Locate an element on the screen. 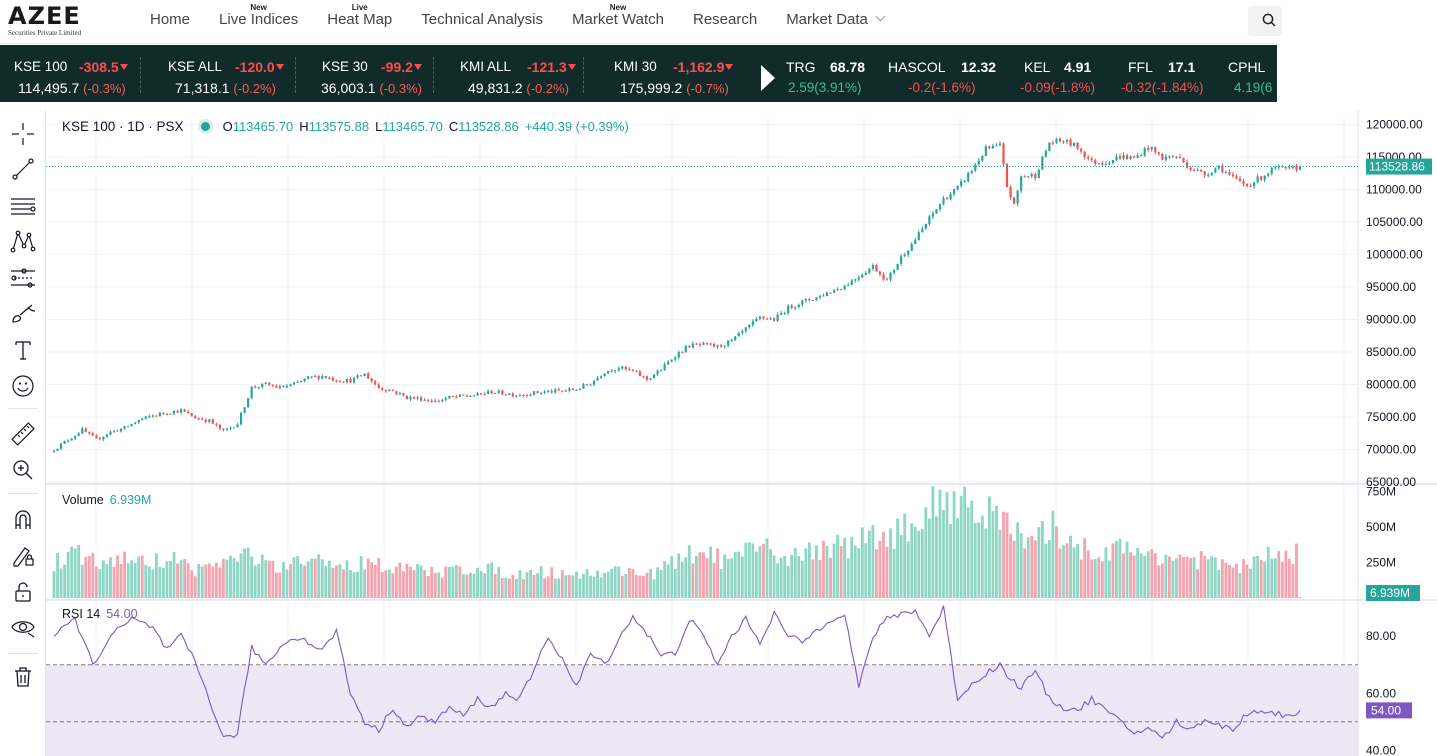  trend-line-tool is located at coordinates (23, 169).